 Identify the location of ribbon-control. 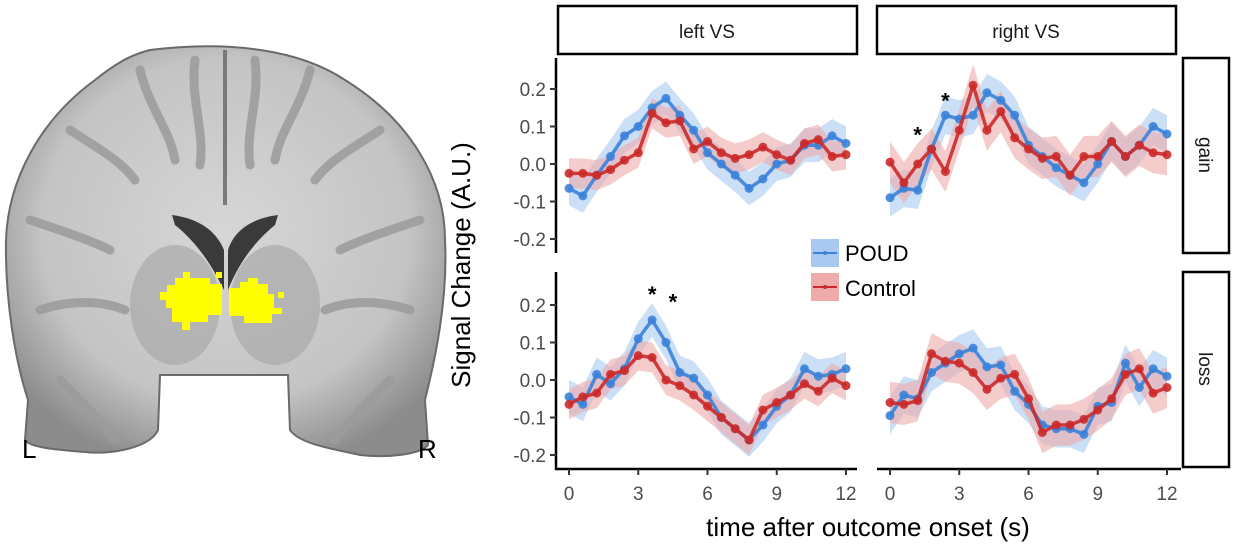
(1028, 134).